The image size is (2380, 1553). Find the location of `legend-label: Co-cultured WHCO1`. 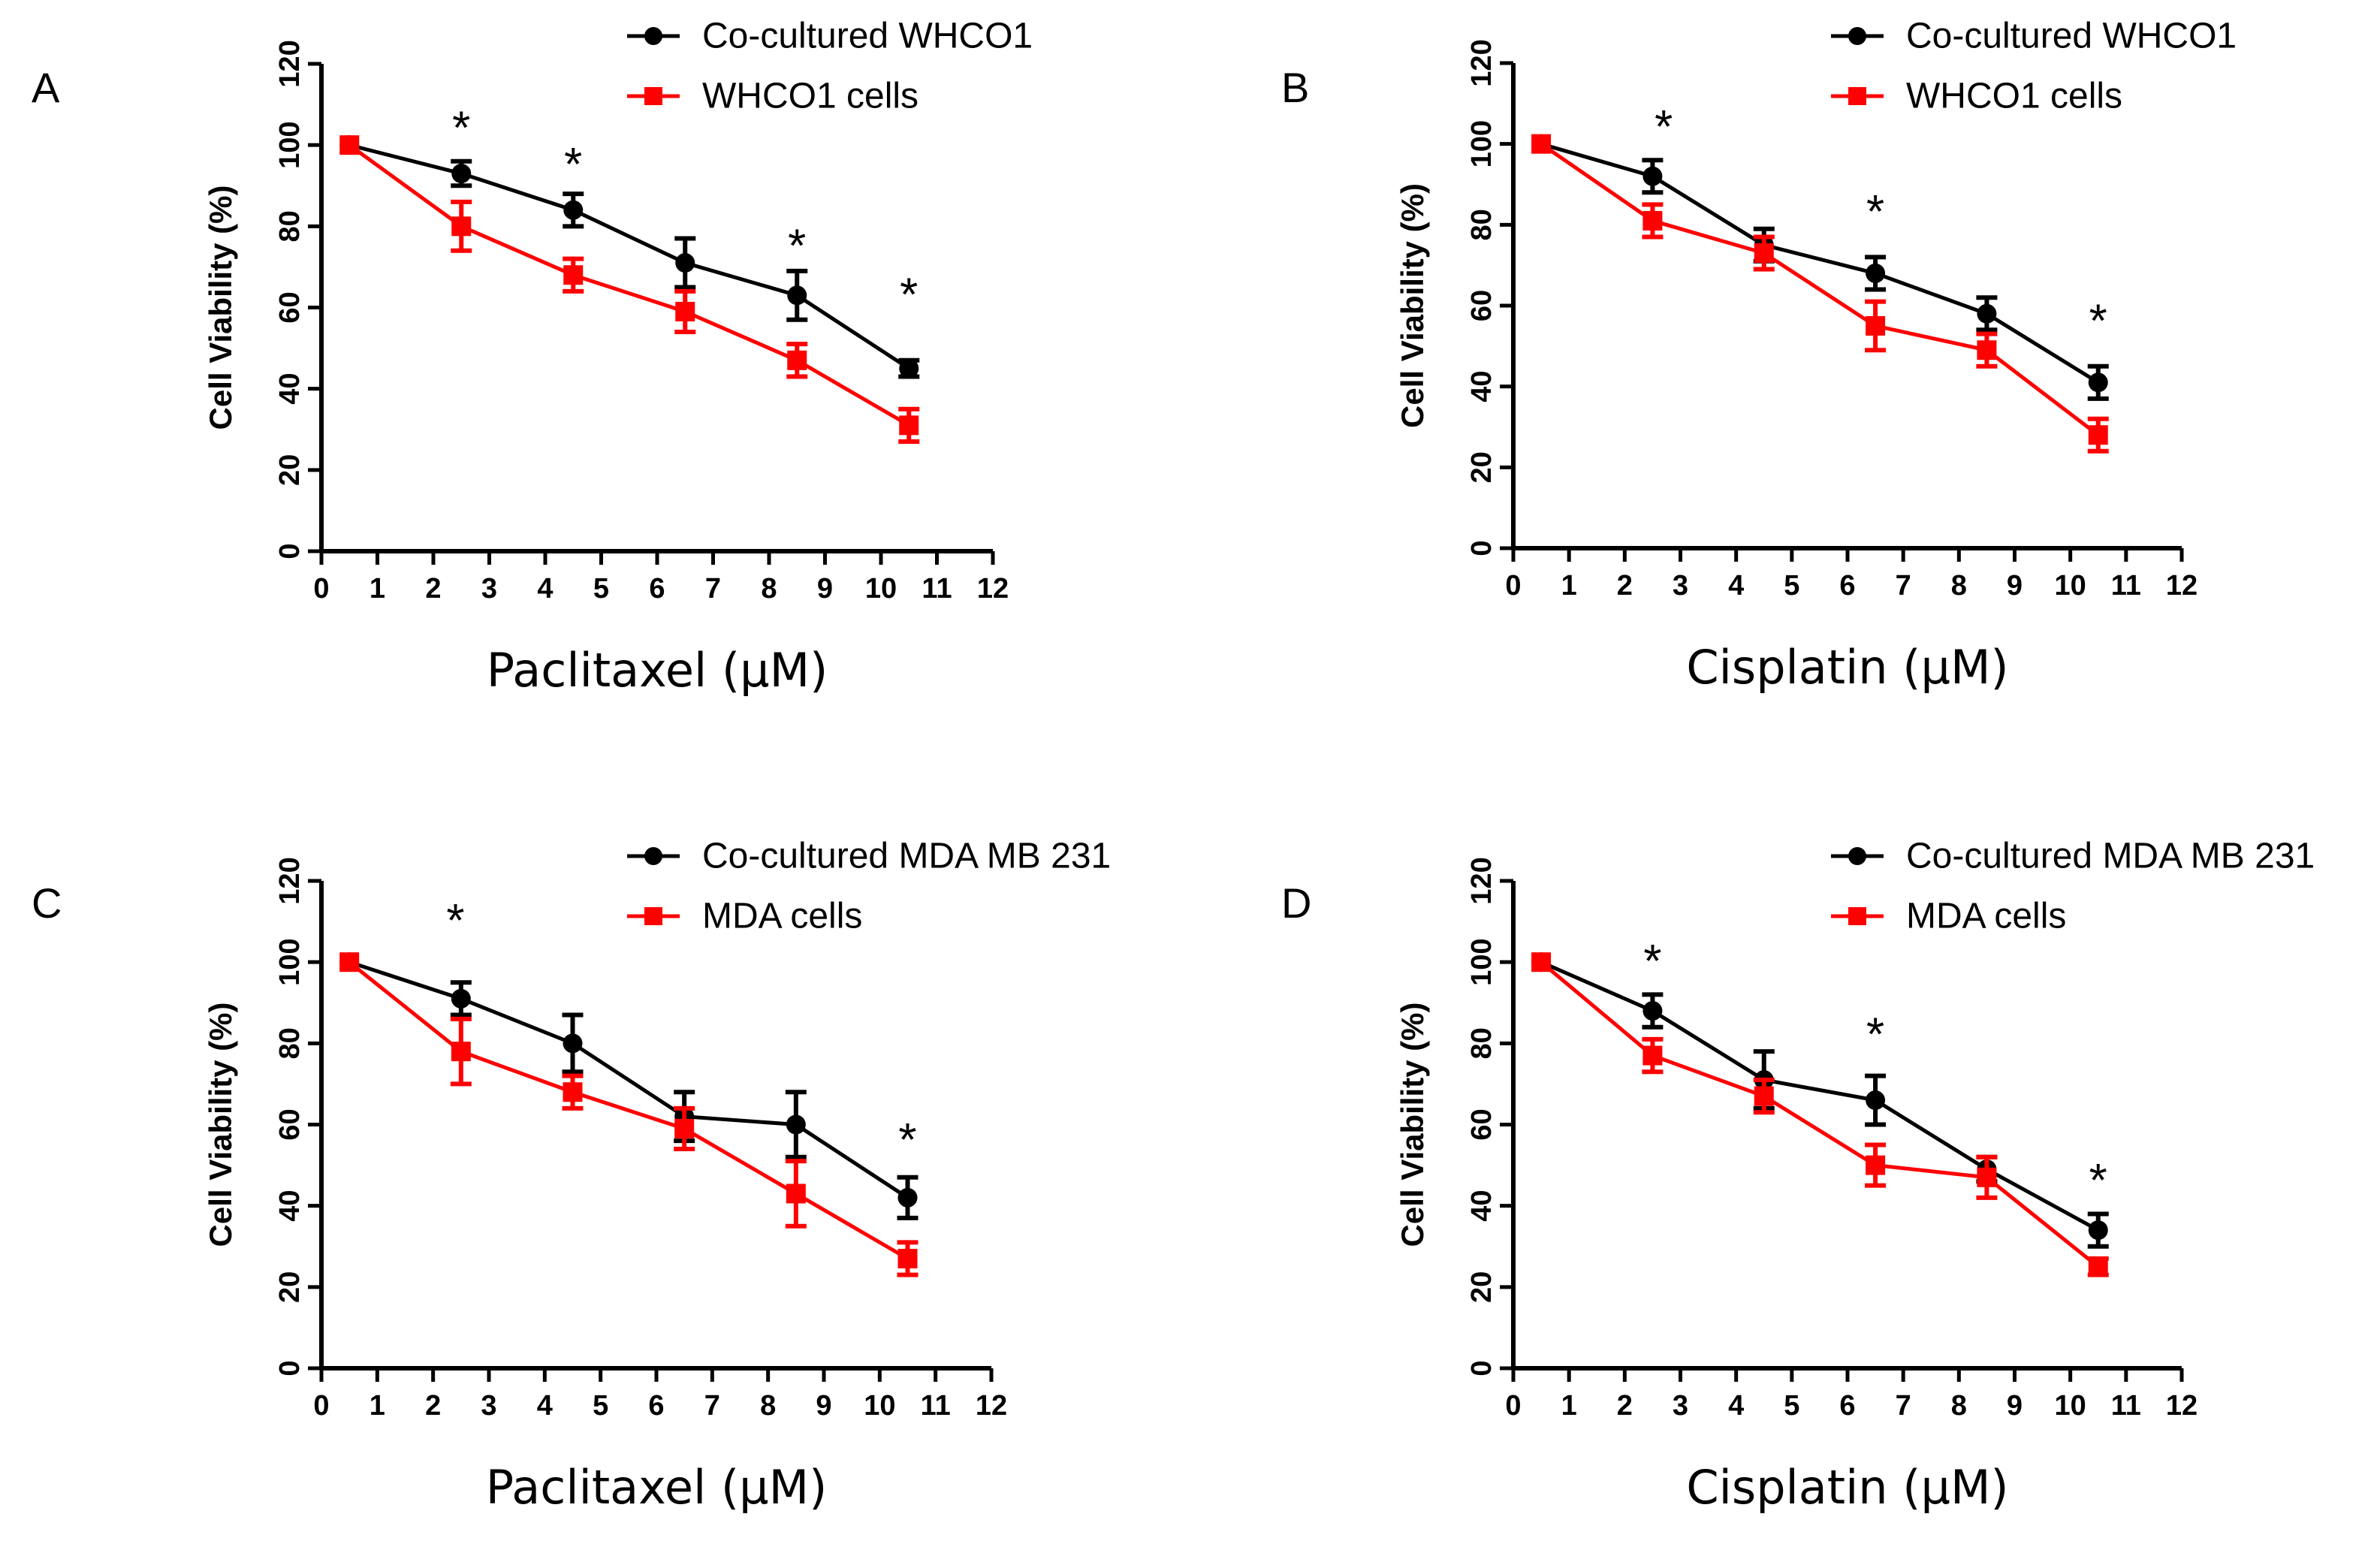

legend-label: Co-cultured WHCO1 is located at coordinates (868, 36).